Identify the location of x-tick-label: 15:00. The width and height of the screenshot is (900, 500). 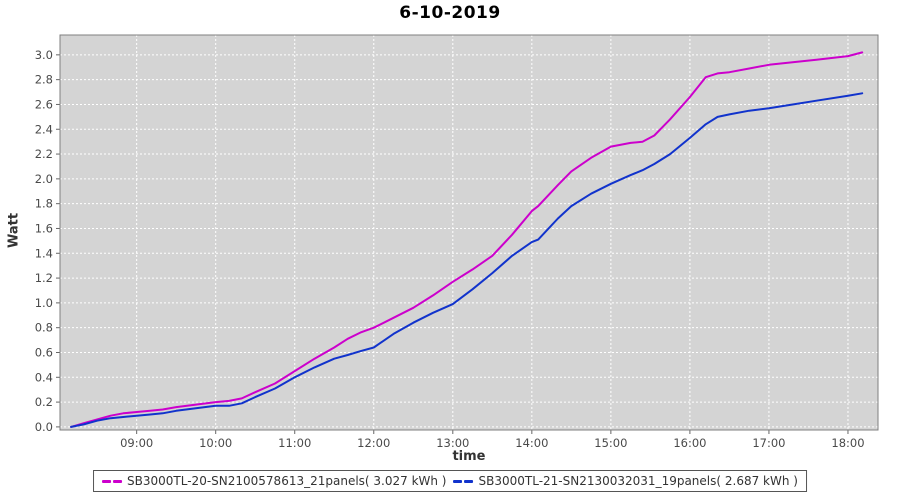
(610, 443).